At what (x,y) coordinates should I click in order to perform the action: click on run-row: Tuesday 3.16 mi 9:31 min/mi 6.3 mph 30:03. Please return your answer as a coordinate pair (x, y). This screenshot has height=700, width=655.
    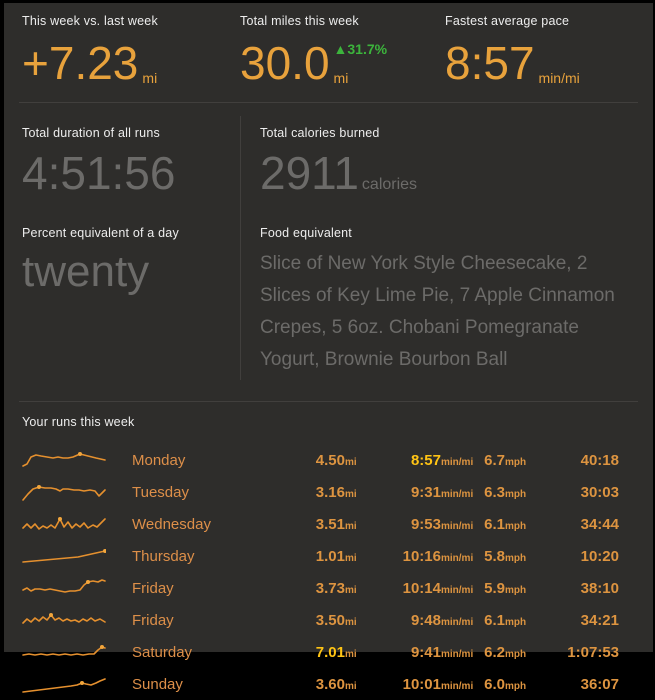
    Looking at the image, I should click on (337, 492).